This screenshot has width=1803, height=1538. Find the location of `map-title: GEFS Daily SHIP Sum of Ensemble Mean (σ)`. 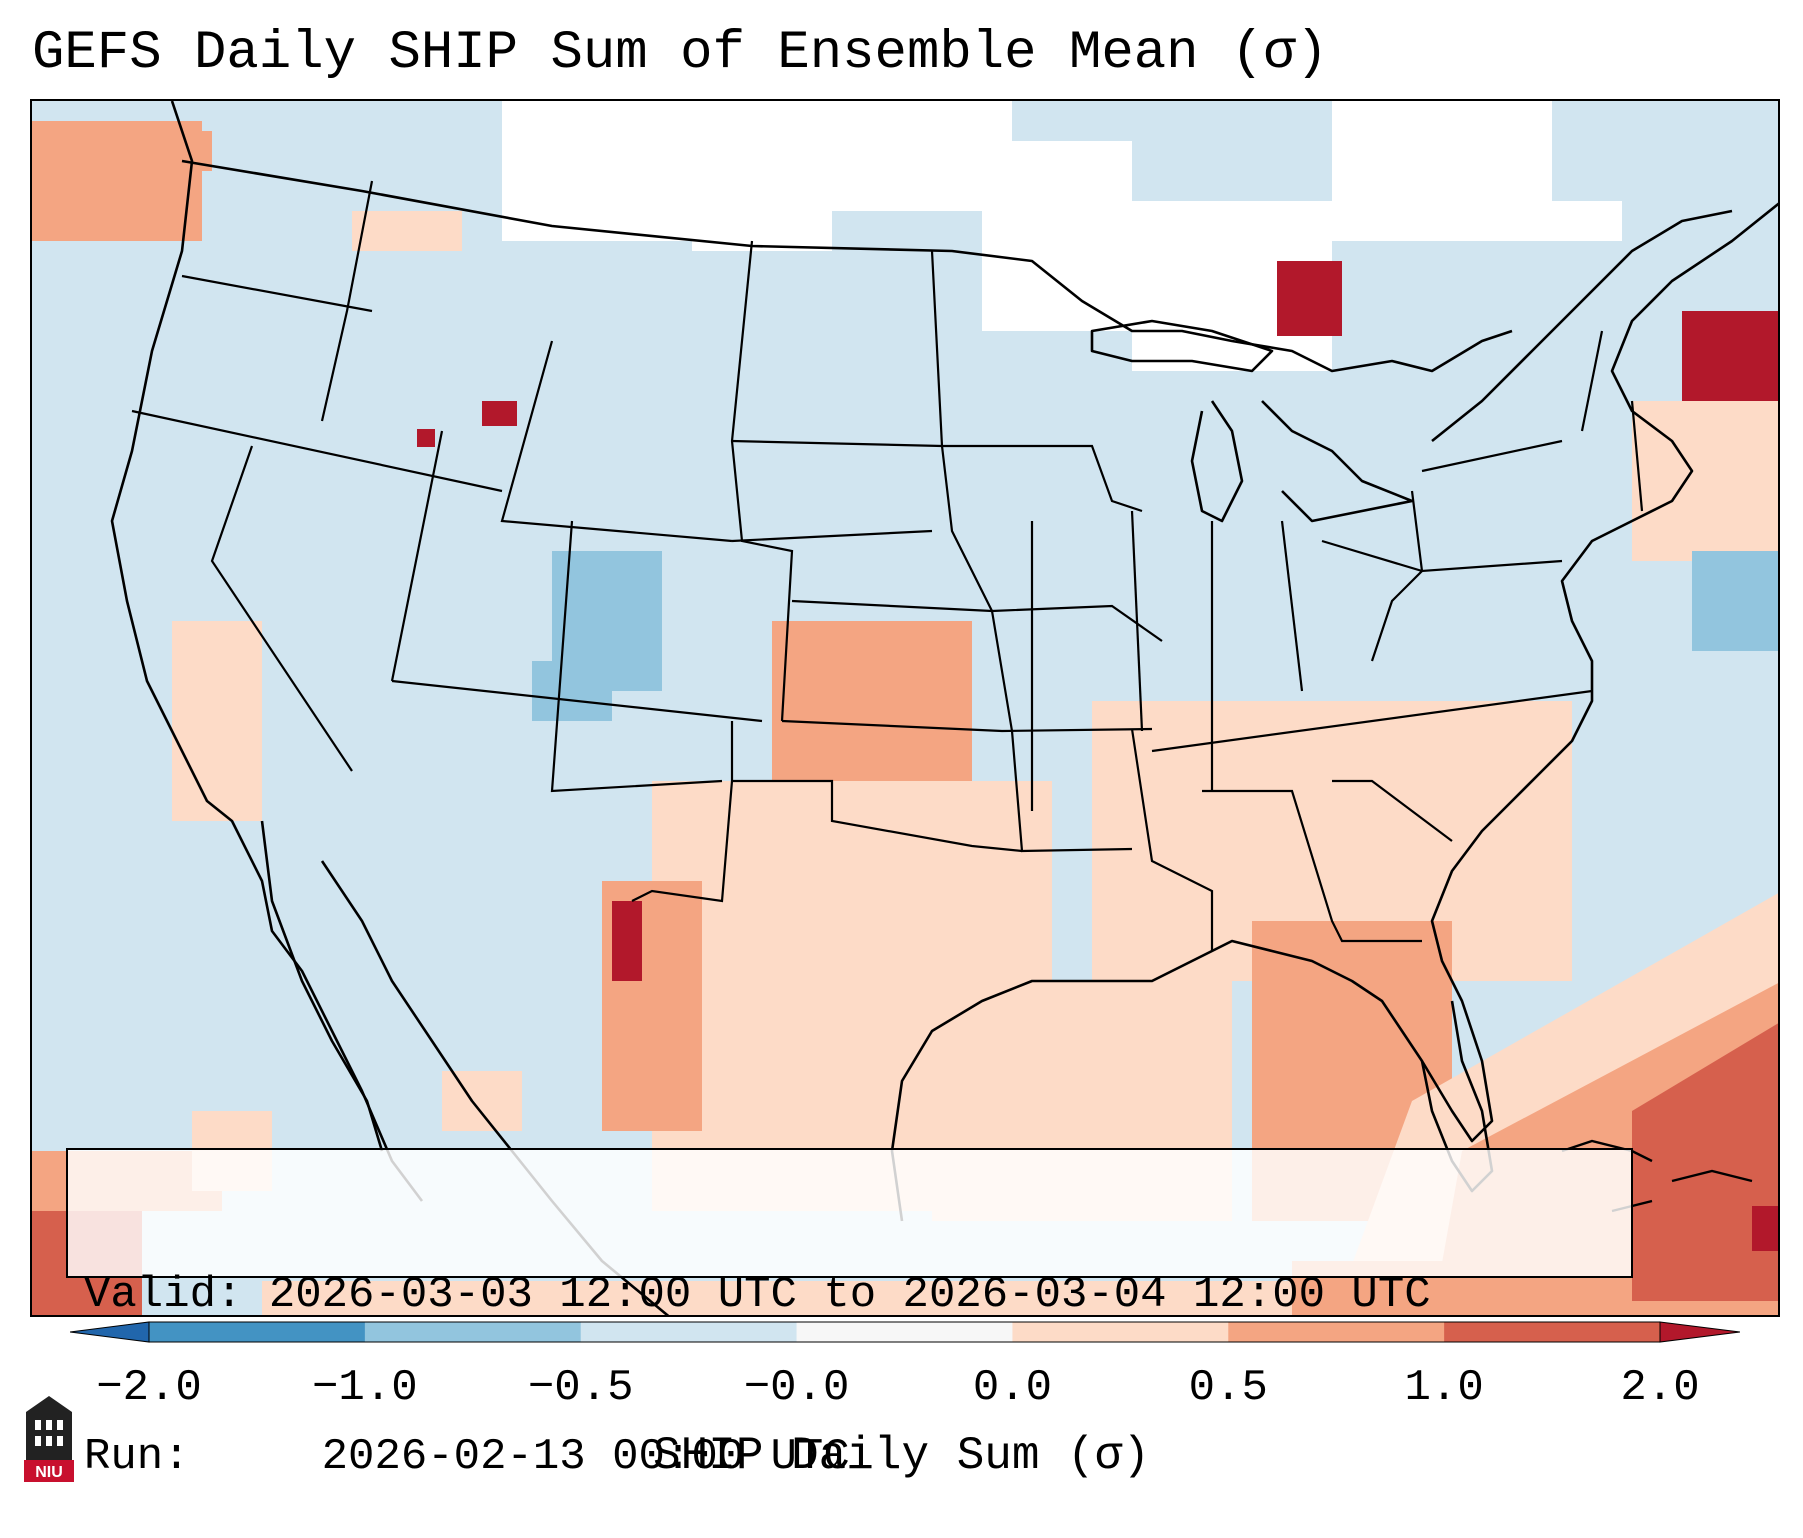

map-title: GEFS Daily SHIP Sum of Ensemble Mean (σ) is located at coordinates (680, 53).